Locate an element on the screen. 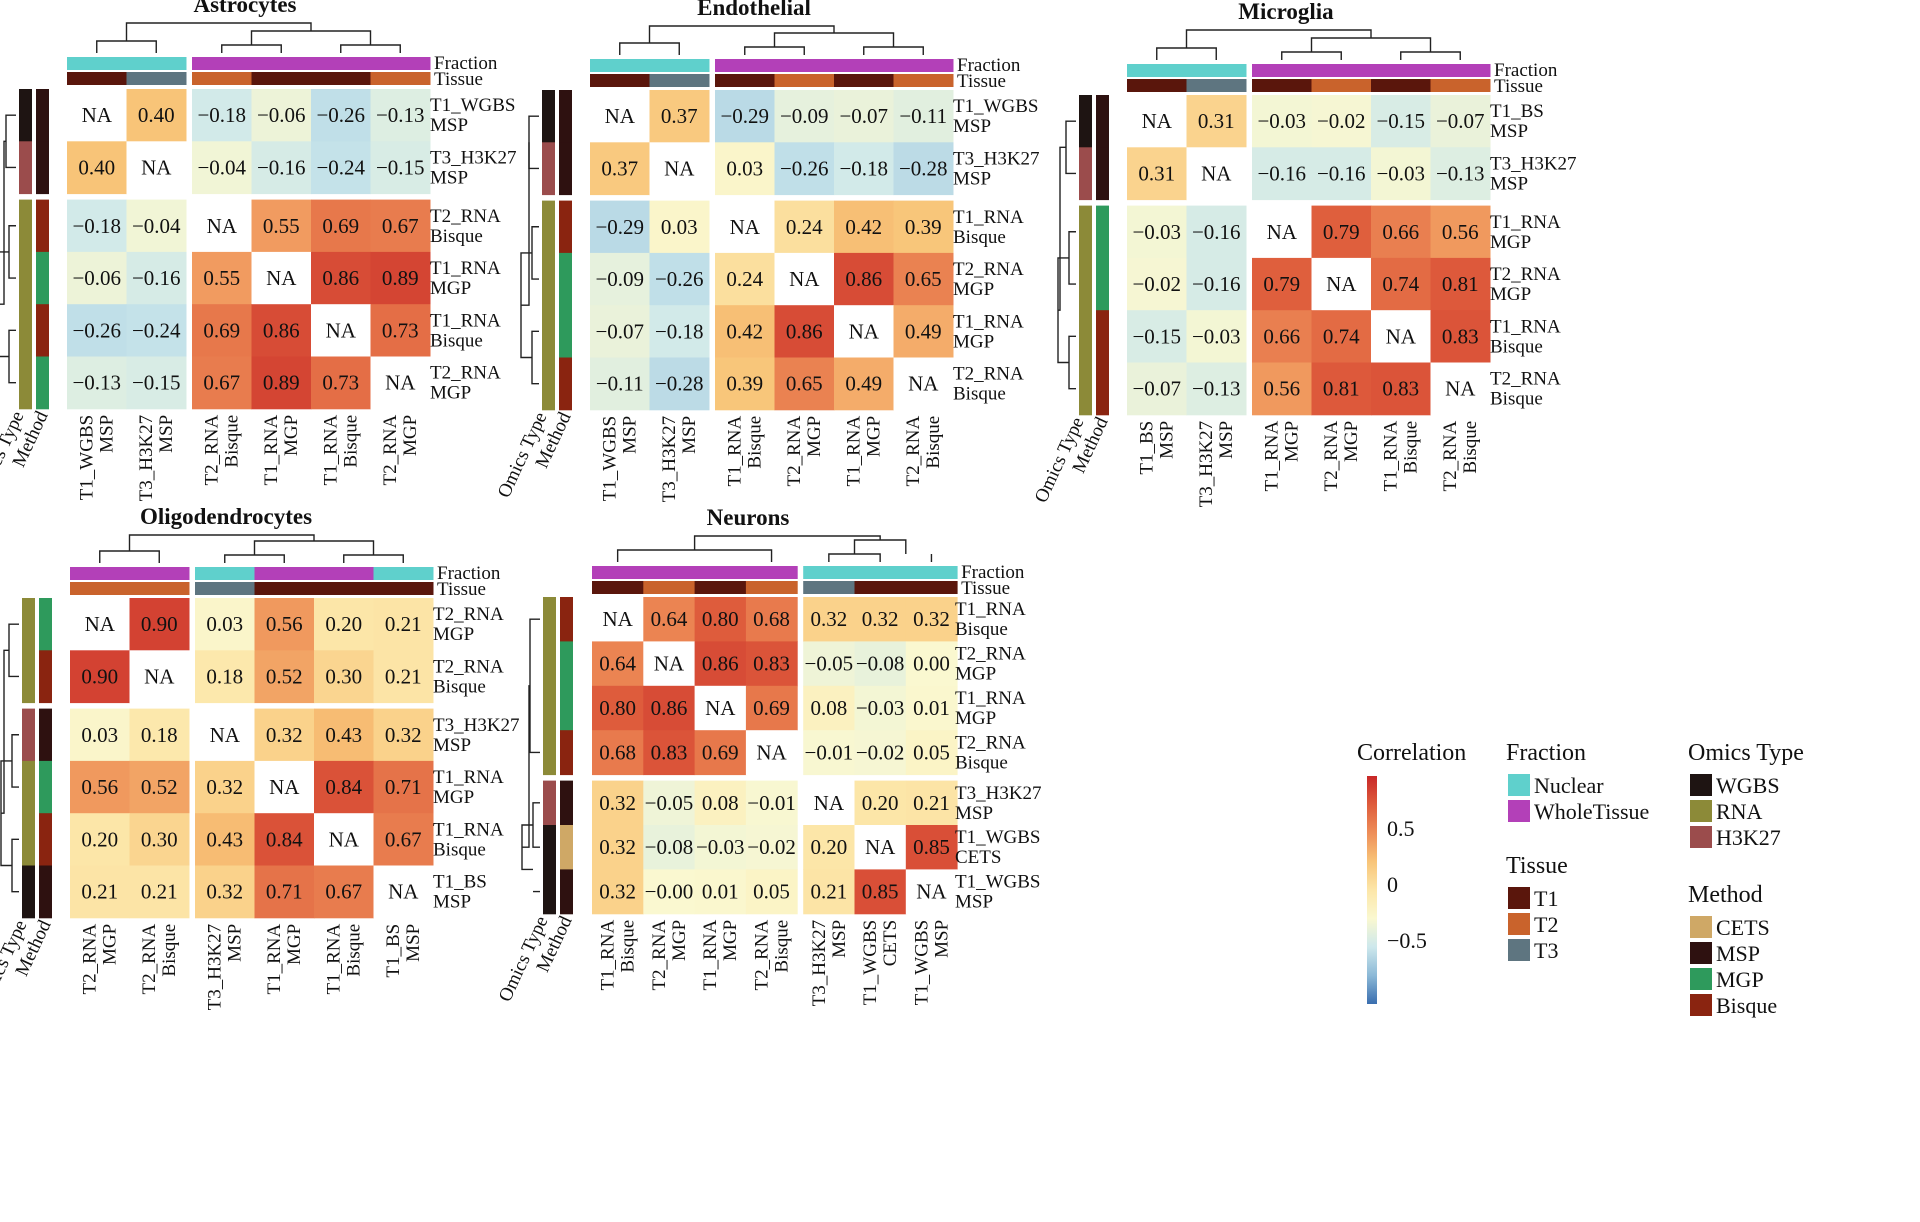  row-label-primary: T2_RNA is located at coordinates (465, 373).